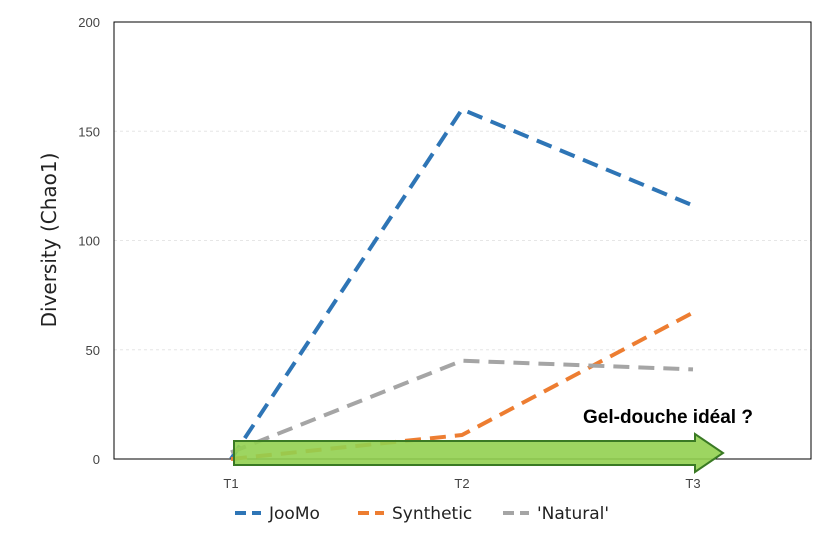  I want to click on legend-label-1: Synthetic, so click(432, 514).